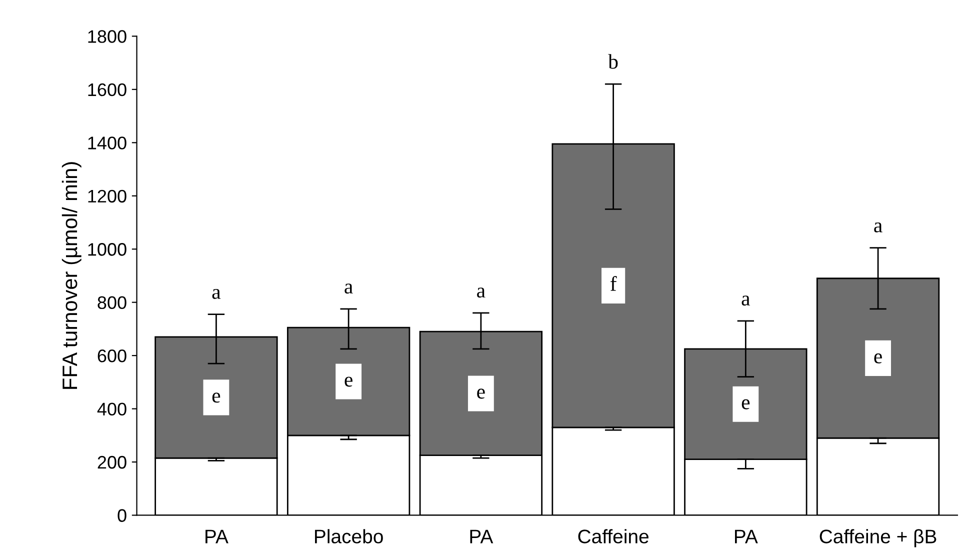  What do you see at coordinates (111, 409) in the screenshot?
I see `y-tick-label: 400` at bounding box center [111, 409].